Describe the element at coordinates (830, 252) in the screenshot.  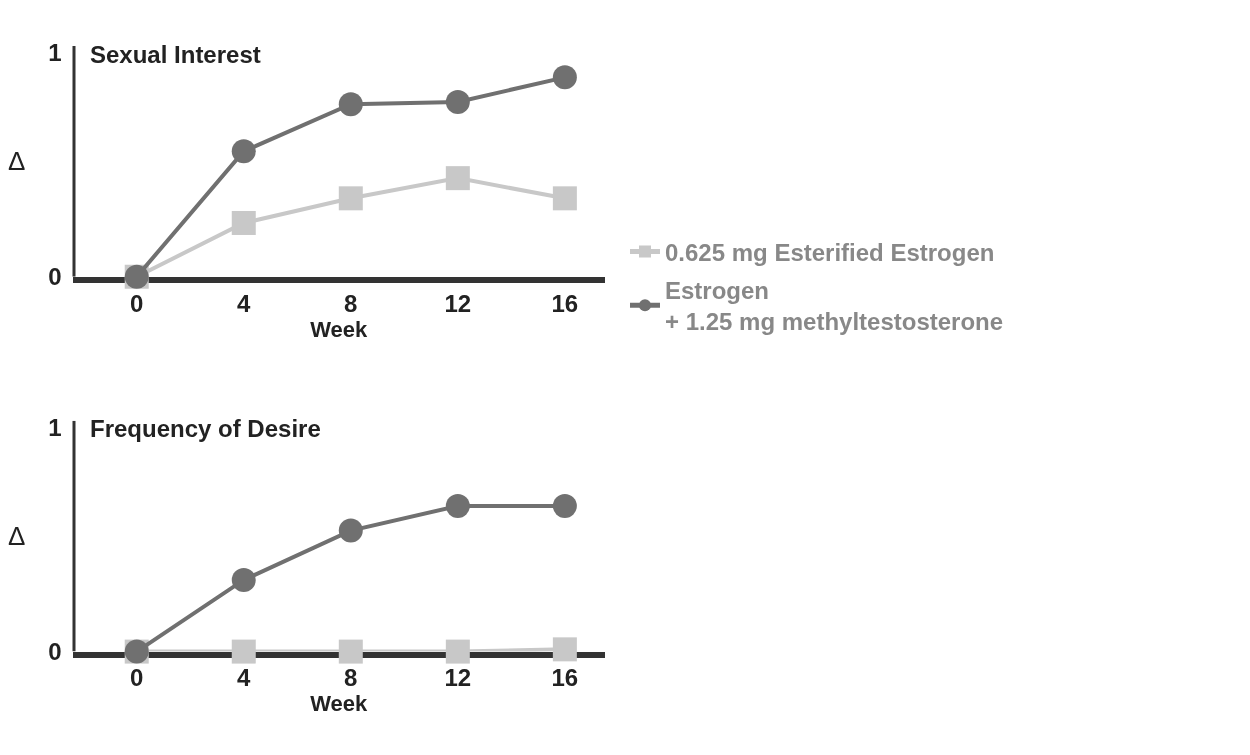
I see `legend-label: 0.625 mg Esterified Estrogen` at that location.